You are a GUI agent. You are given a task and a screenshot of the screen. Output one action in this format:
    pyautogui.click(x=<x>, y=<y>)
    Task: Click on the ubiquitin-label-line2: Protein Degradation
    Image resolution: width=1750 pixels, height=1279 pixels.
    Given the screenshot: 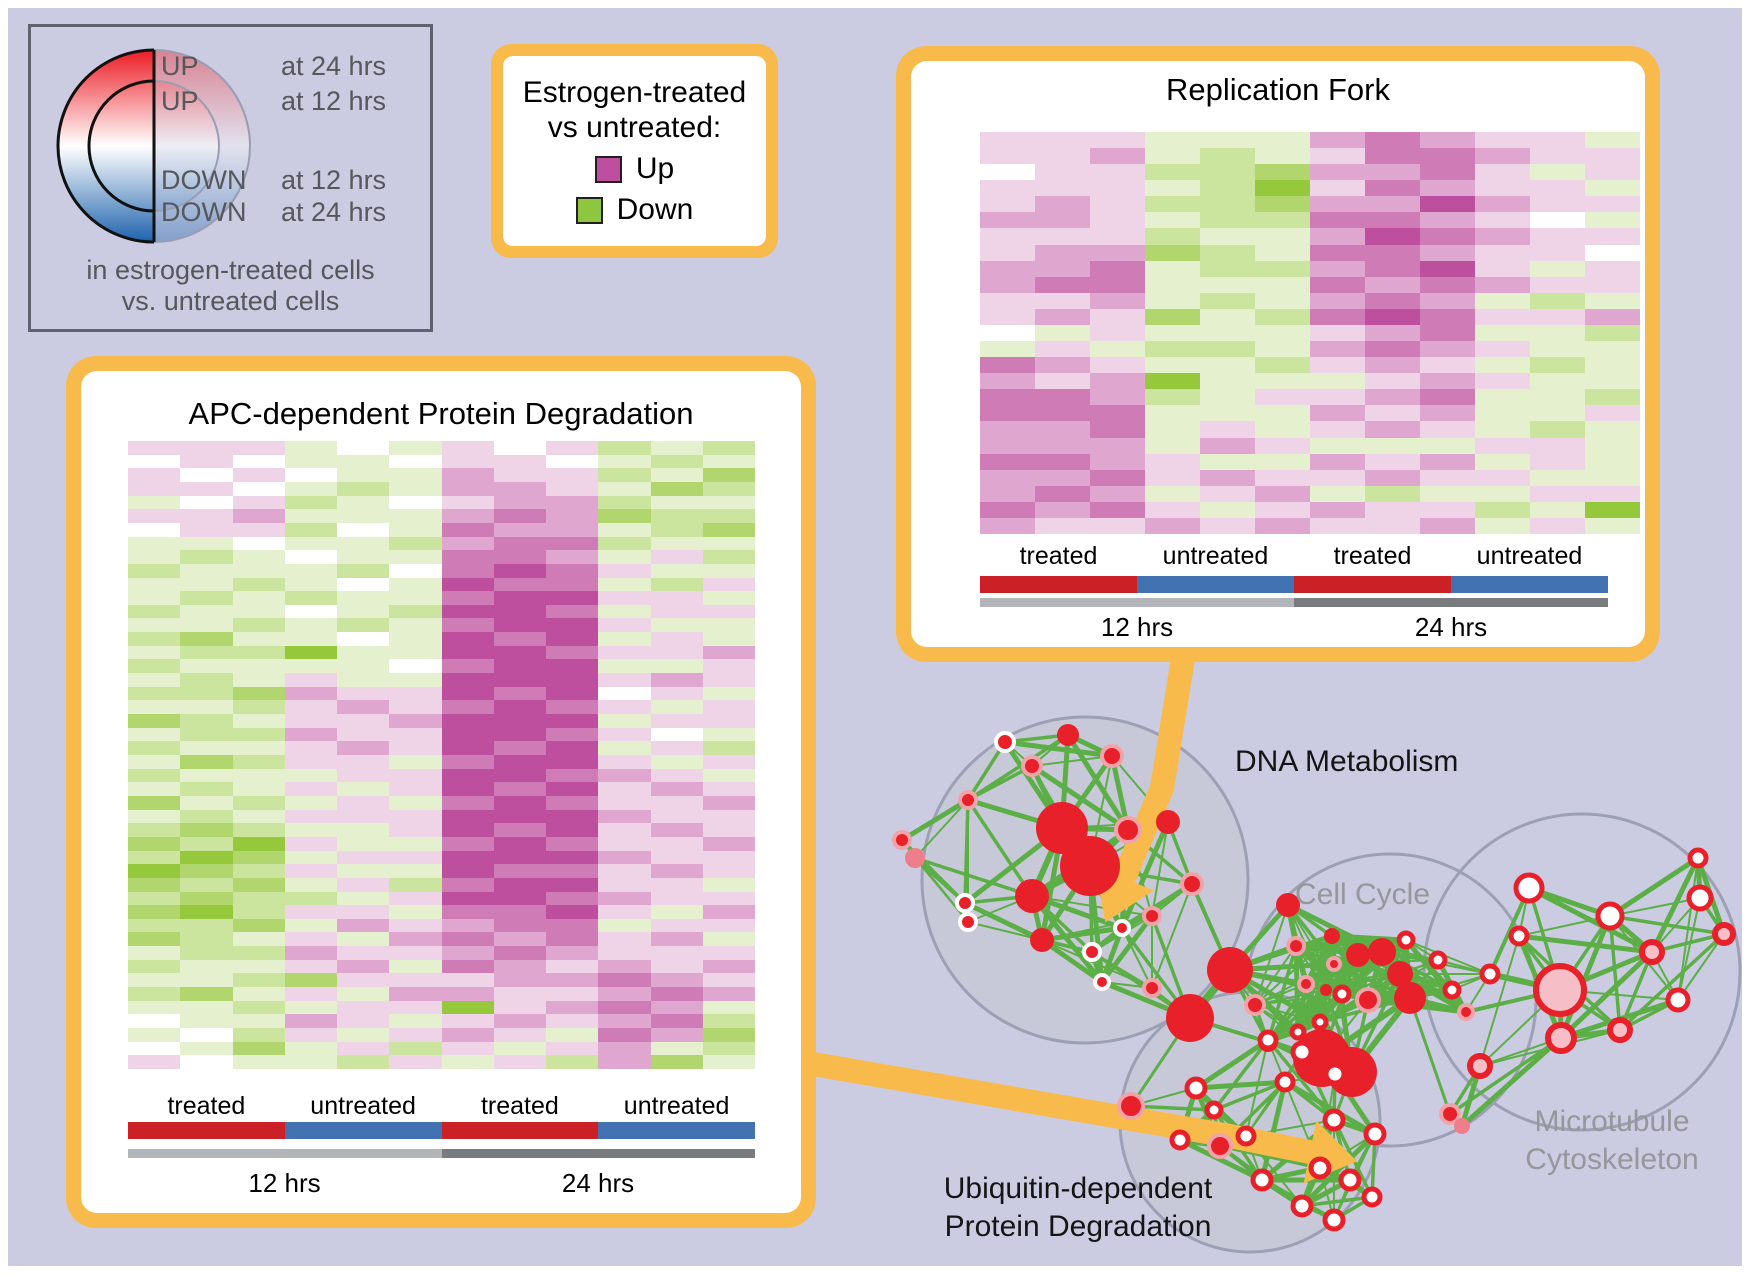 What is the action you would take?
    pyautogui.click(x=1078, y=1226)
    